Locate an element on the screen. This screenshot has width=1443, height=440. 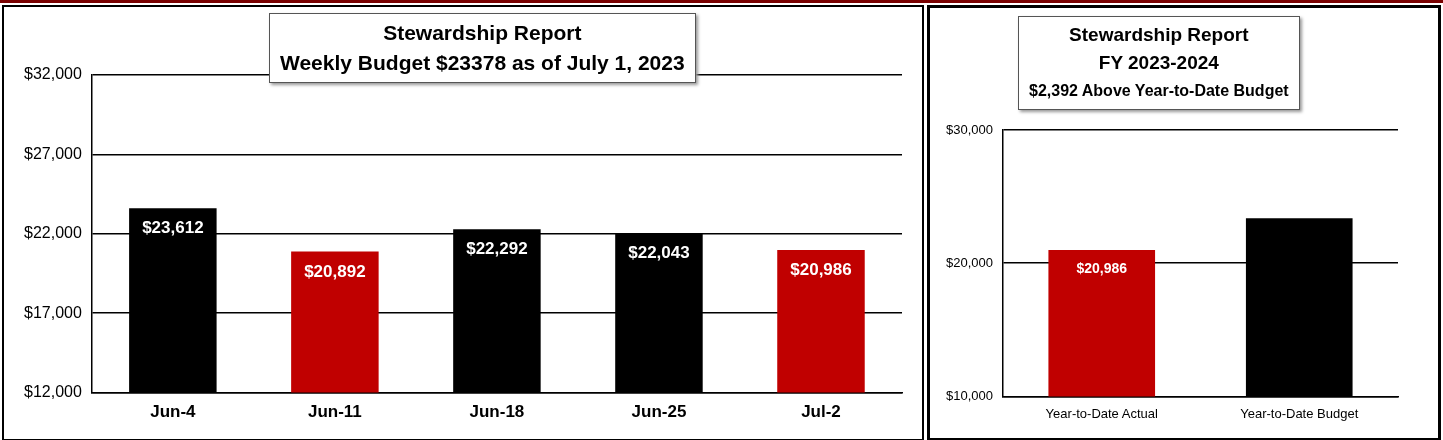
chart-subtitle: FY 2023-2024 is located at coordinates (1158, 63).